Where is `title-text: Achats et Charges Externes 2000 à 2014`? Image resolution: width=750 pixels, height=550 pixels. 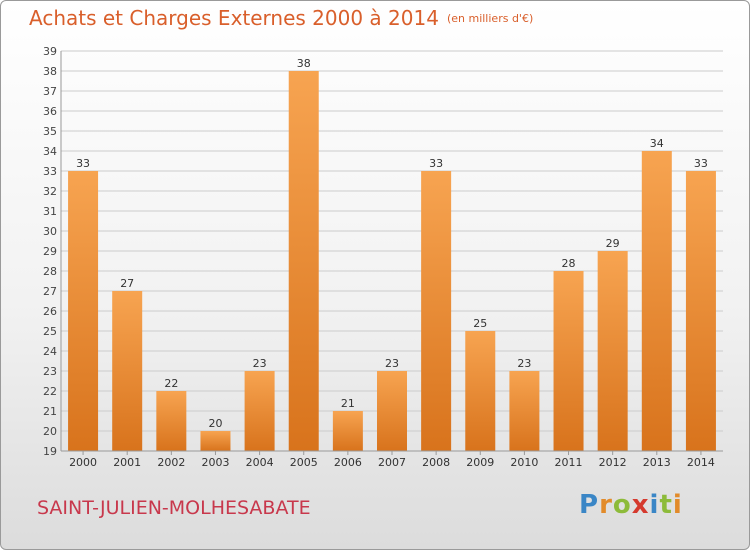 title-text: Achats et Charges Externes 2000 à 2014 is located at coordinates (234, 18).